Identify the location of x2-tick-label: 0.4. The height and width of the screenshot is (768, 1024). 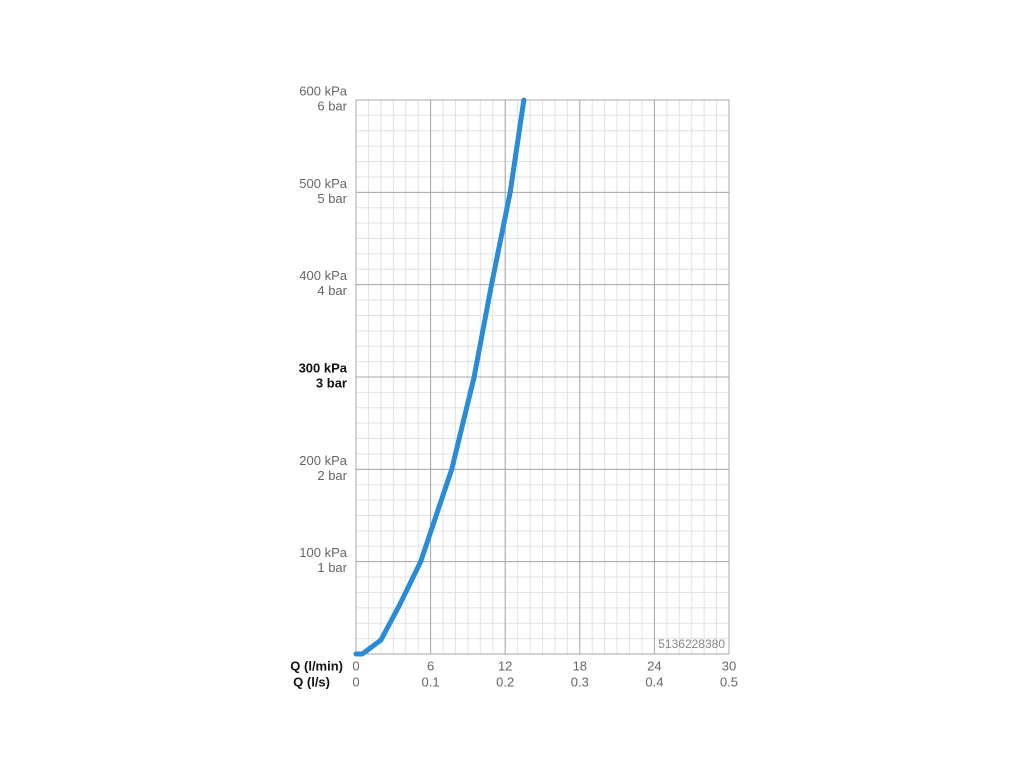
(654, 681).